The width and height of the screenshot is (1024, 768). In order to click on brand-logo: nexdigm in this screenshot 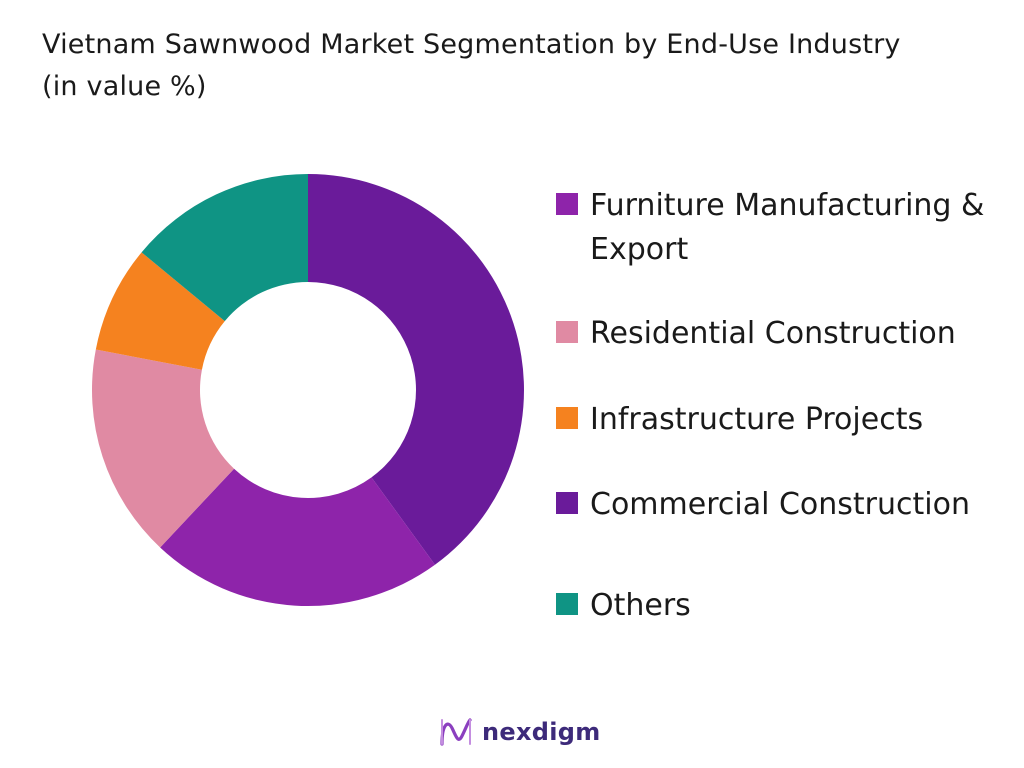, I will do `click(519, 732)`.